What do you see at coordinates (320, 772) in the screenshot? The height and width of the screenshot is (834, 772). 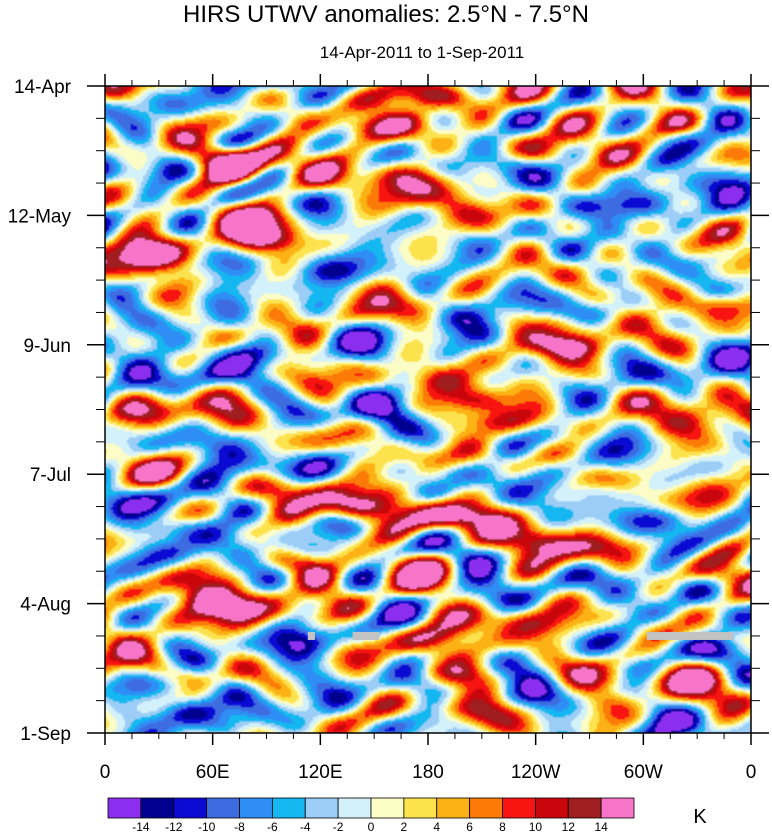 I see `x-tick-label: 120E` at bounding box center [320, 772].